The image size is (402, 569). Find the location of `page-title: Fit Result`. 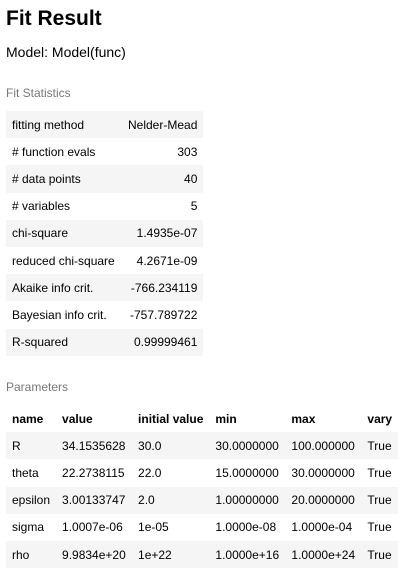

page-title: Fit Result is located at coordinates (54, 18).